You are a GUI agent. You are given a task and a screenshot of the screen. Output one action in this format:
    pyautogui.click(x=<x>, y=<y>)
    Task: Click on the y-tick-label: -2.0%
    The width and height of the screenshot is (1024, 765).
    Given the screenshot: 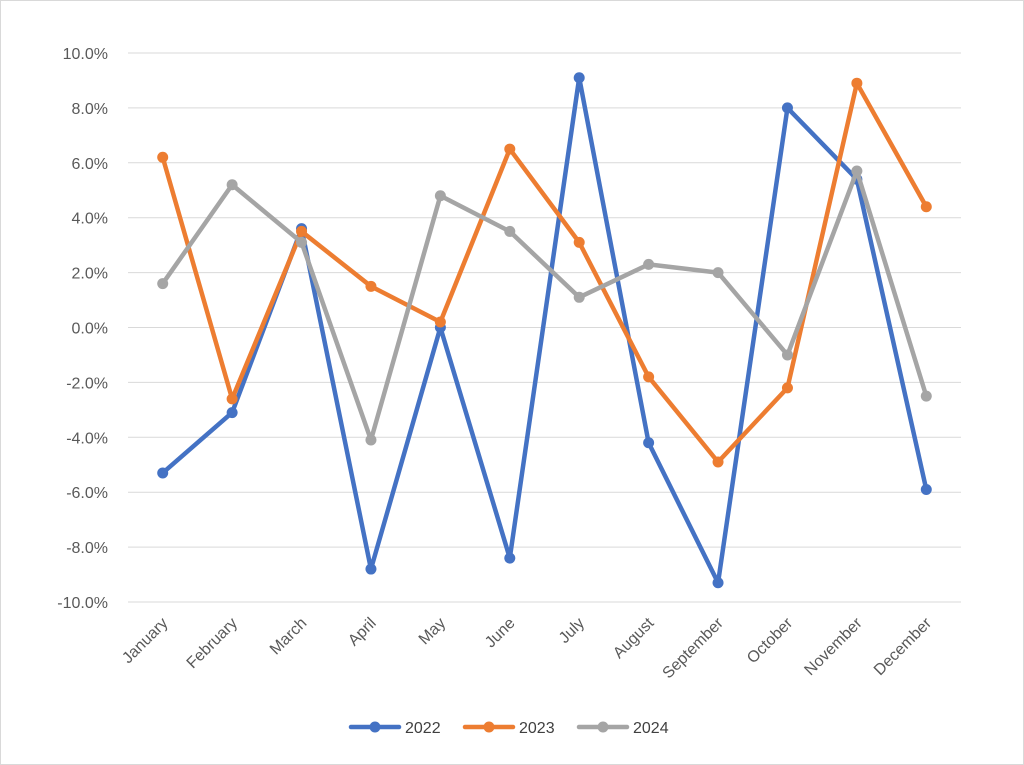 What is the action you would take?
    pyautogui.click(x=87, y=383)
    